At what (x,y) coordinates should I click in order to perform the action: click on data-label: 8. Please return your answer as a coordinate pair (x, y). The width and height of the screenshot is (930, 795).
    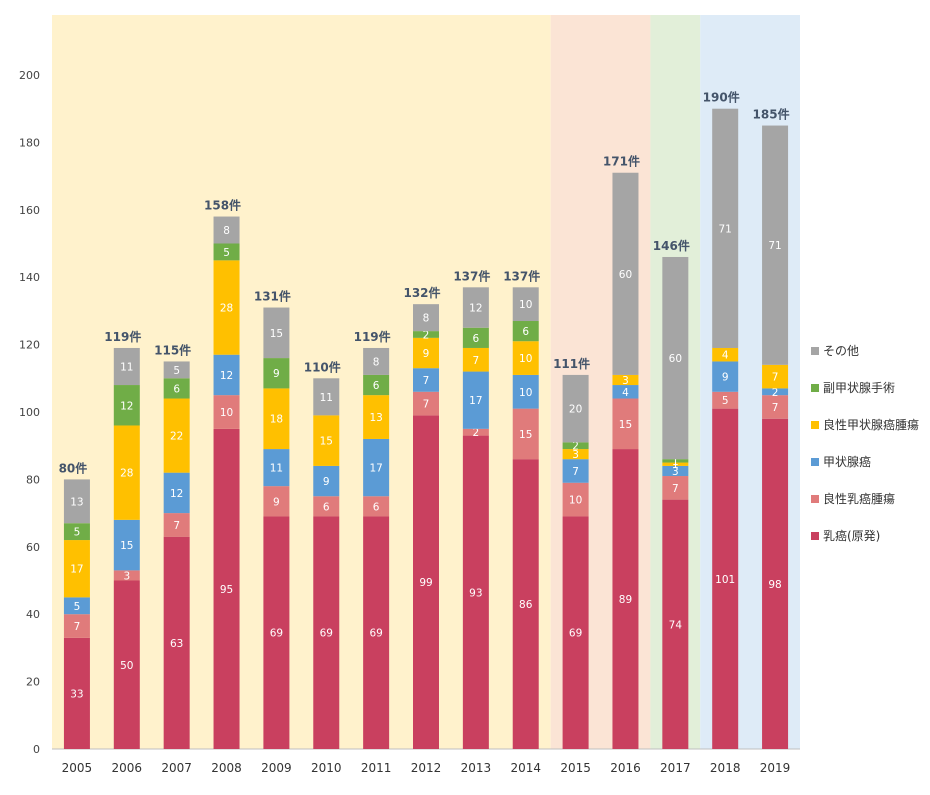
    Looking at the image, I should click on (426, 319).